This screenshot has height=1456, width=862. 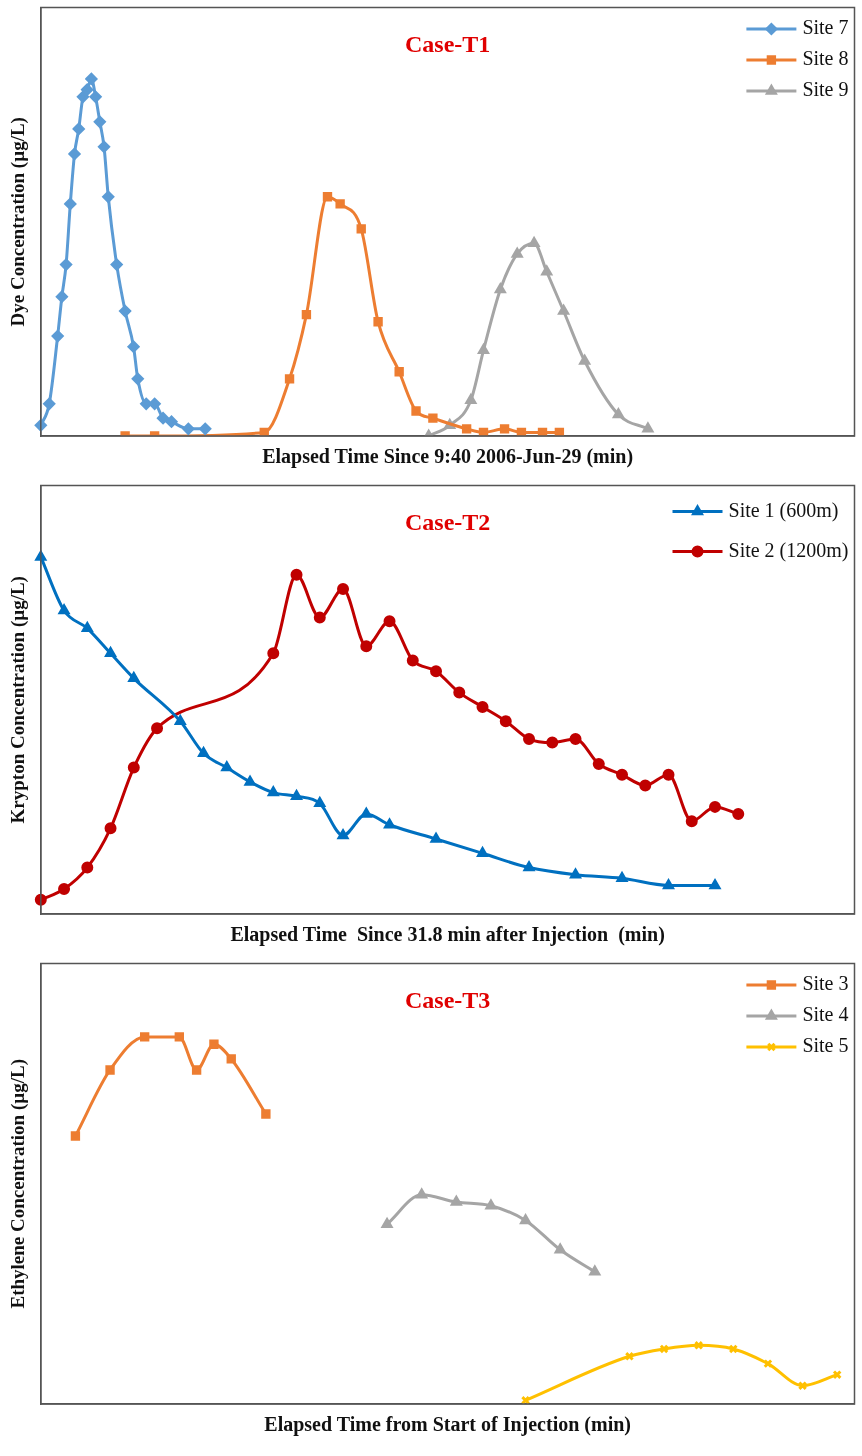 I want to click on legend-label: Site 7, so click(x=825, y=27).